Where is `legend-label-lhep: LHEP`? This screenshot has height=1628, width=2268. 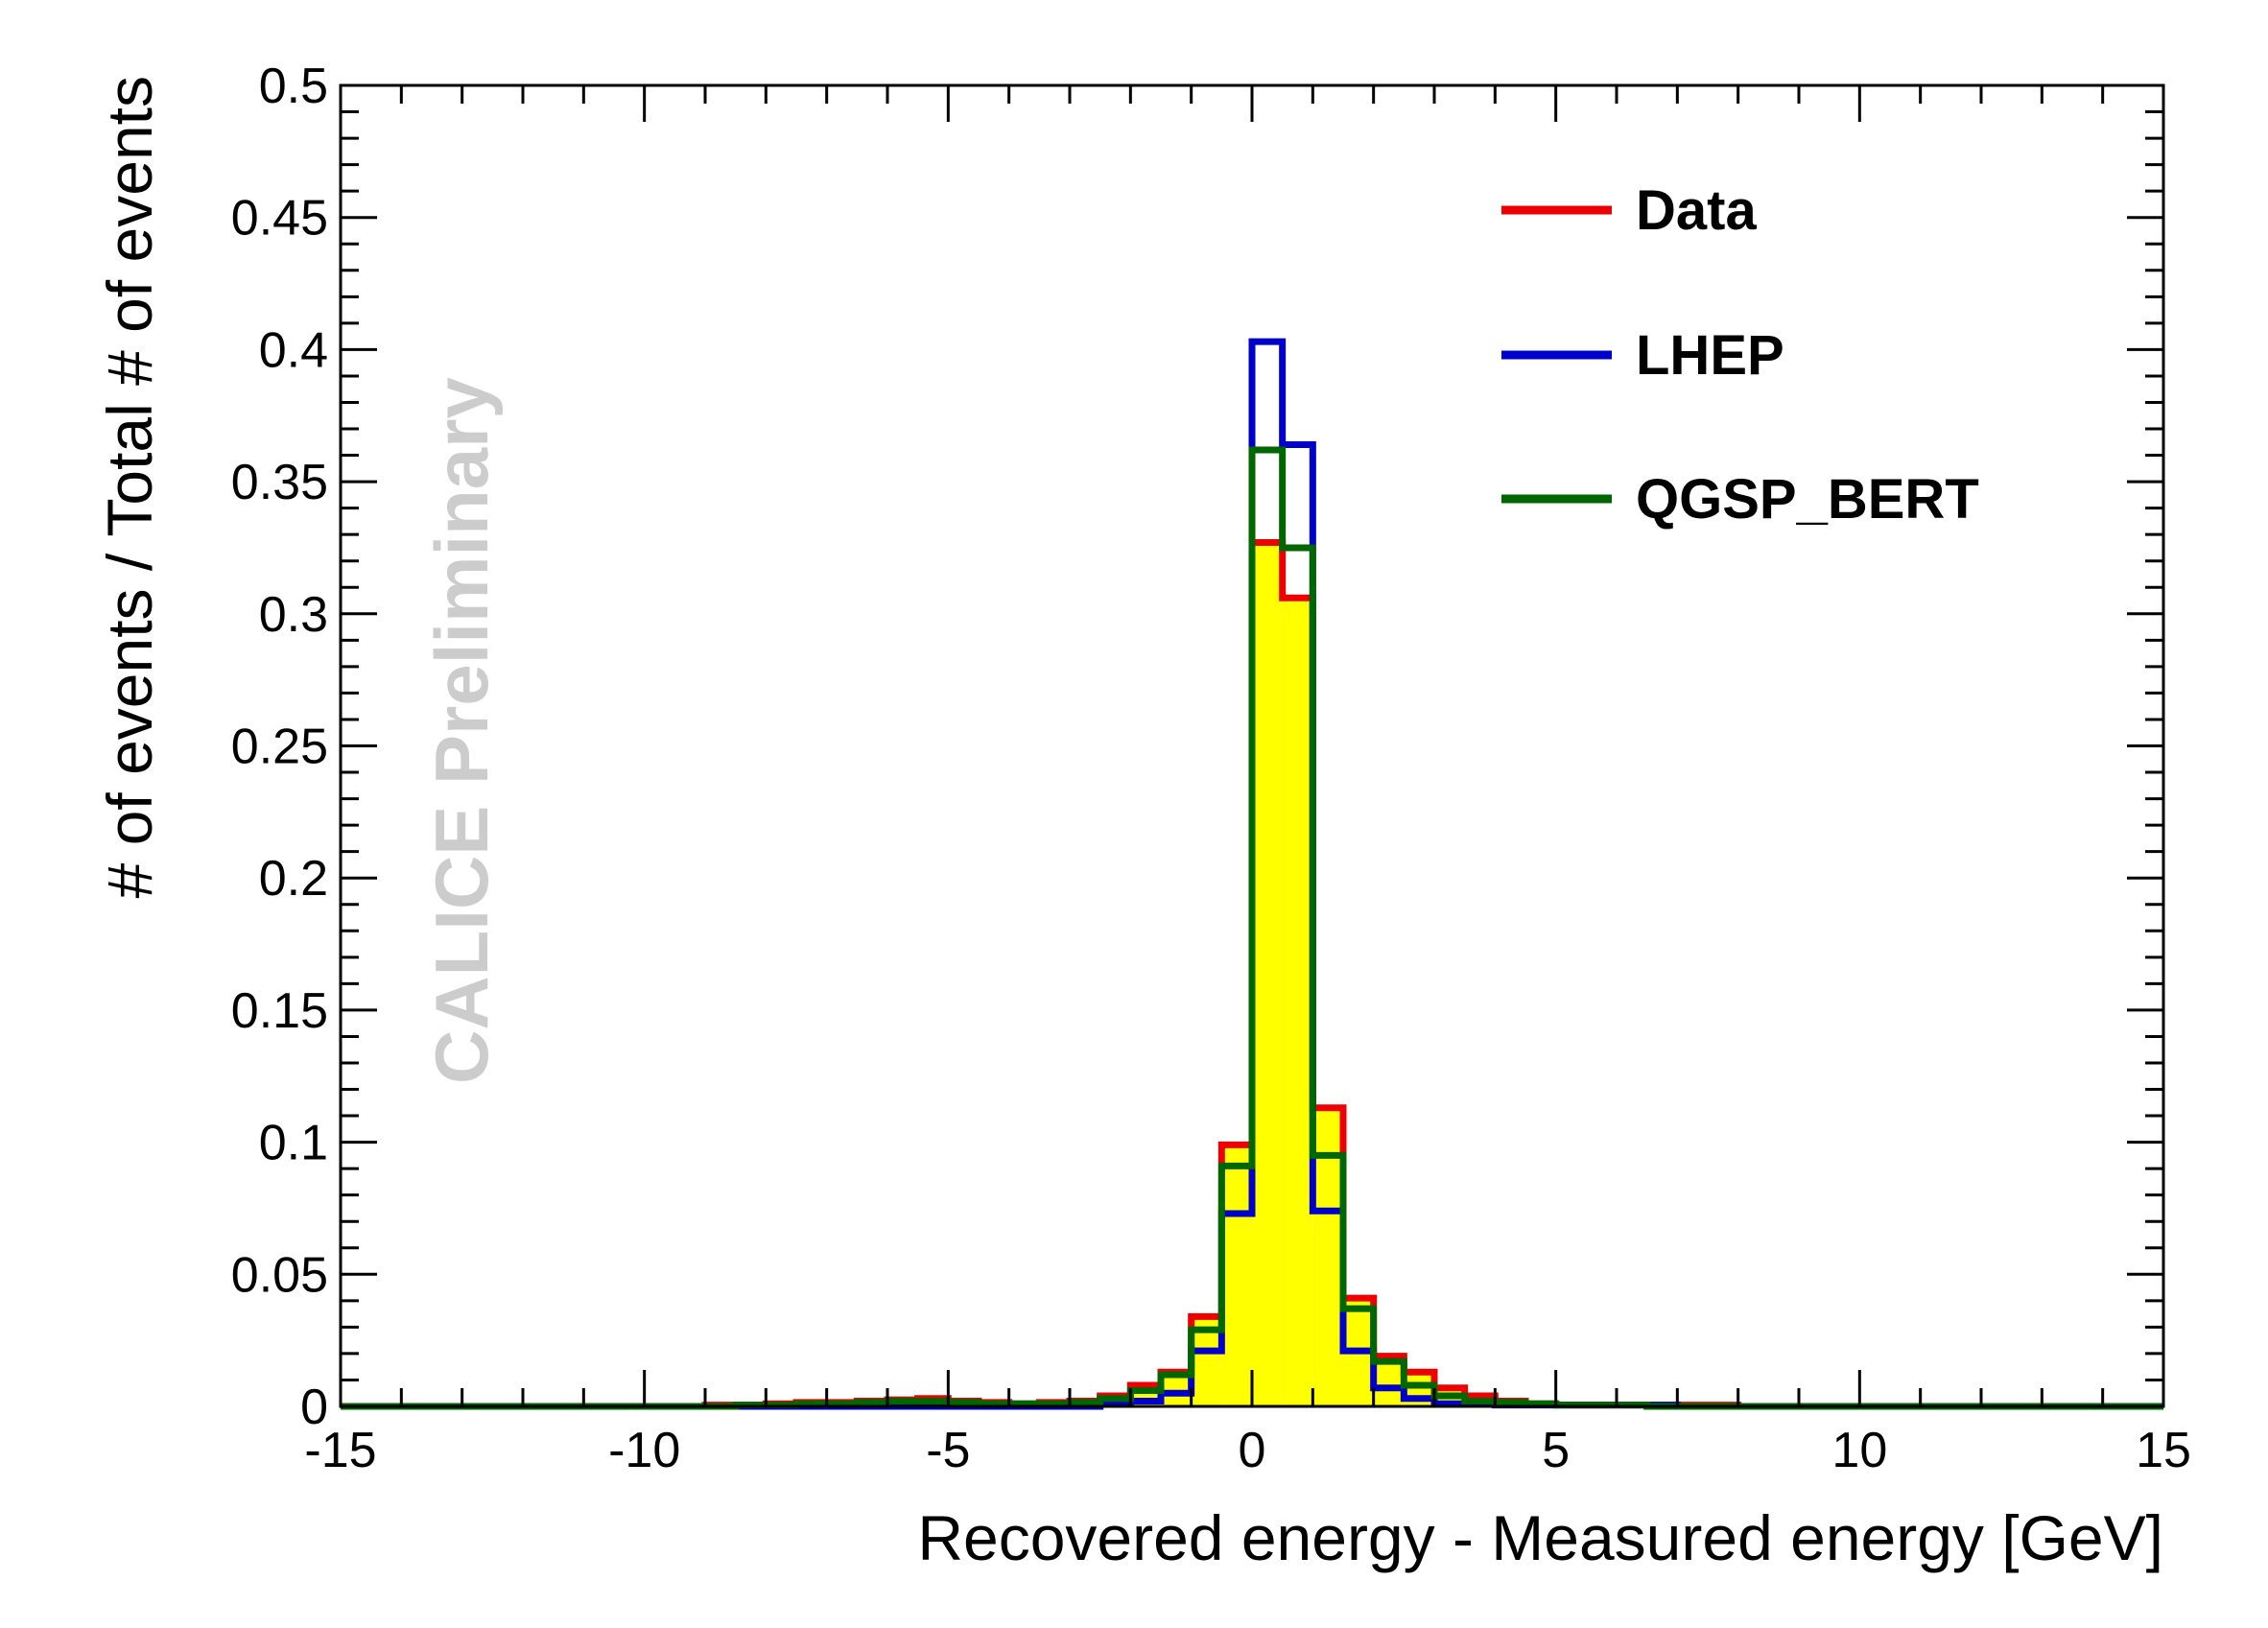 legend-label-lhep: LHEP is located at coordinates (1710, 355).